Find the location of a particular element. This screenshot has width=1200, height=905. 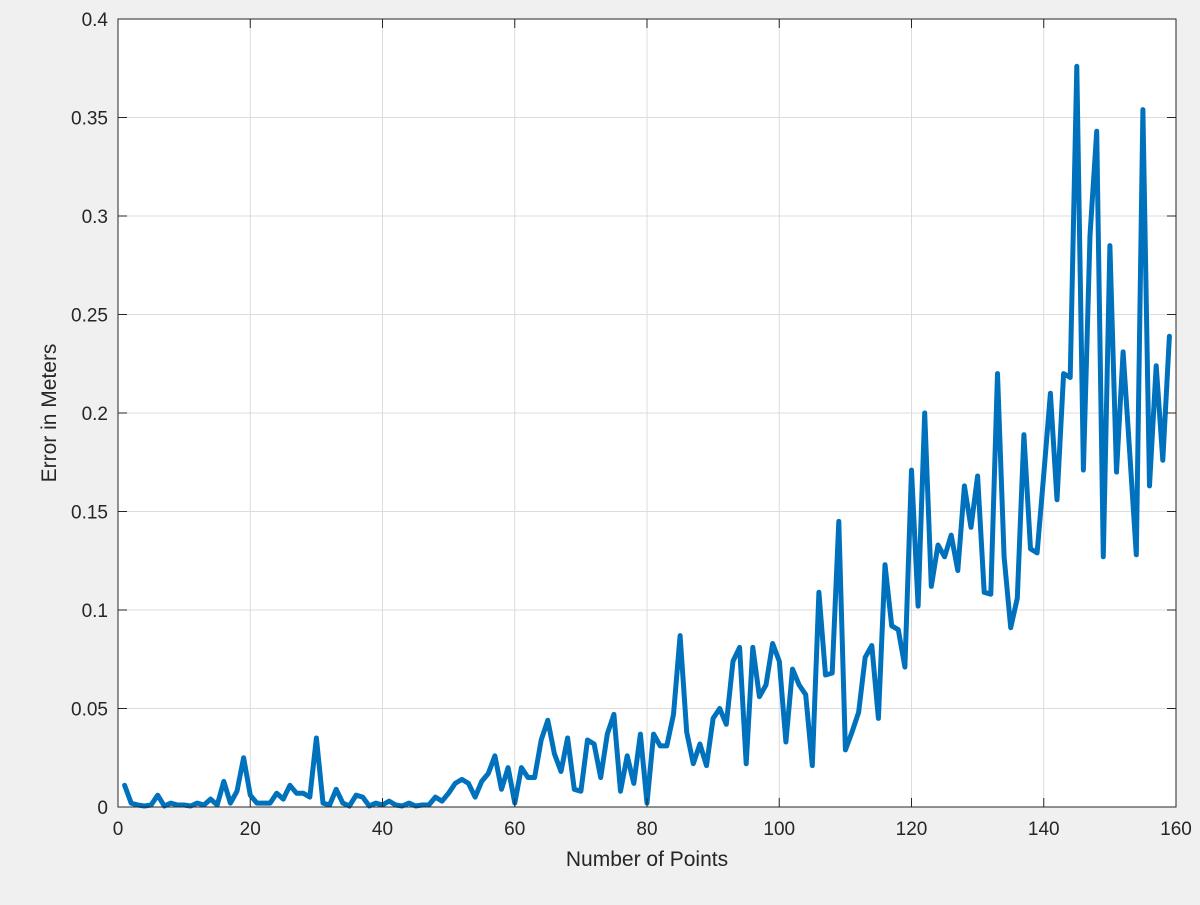

y-tick-label: 0.05 is located at coordinates (89, 710).